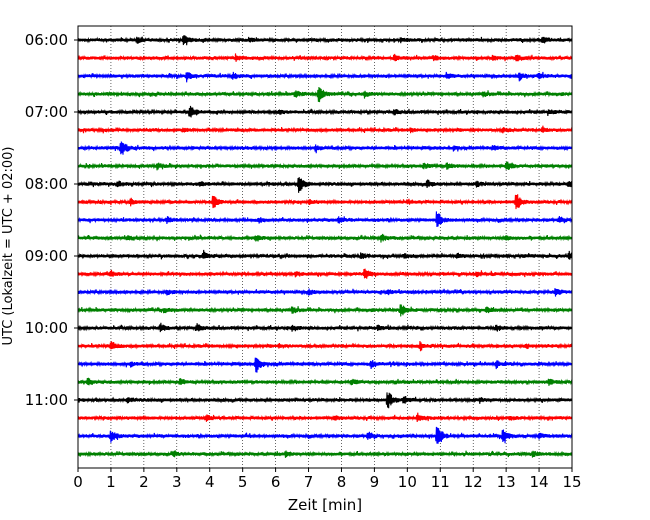  Describe the element at coordinates (440, 482) in the screenshot. I see `x-tick-label: 11` at that location.